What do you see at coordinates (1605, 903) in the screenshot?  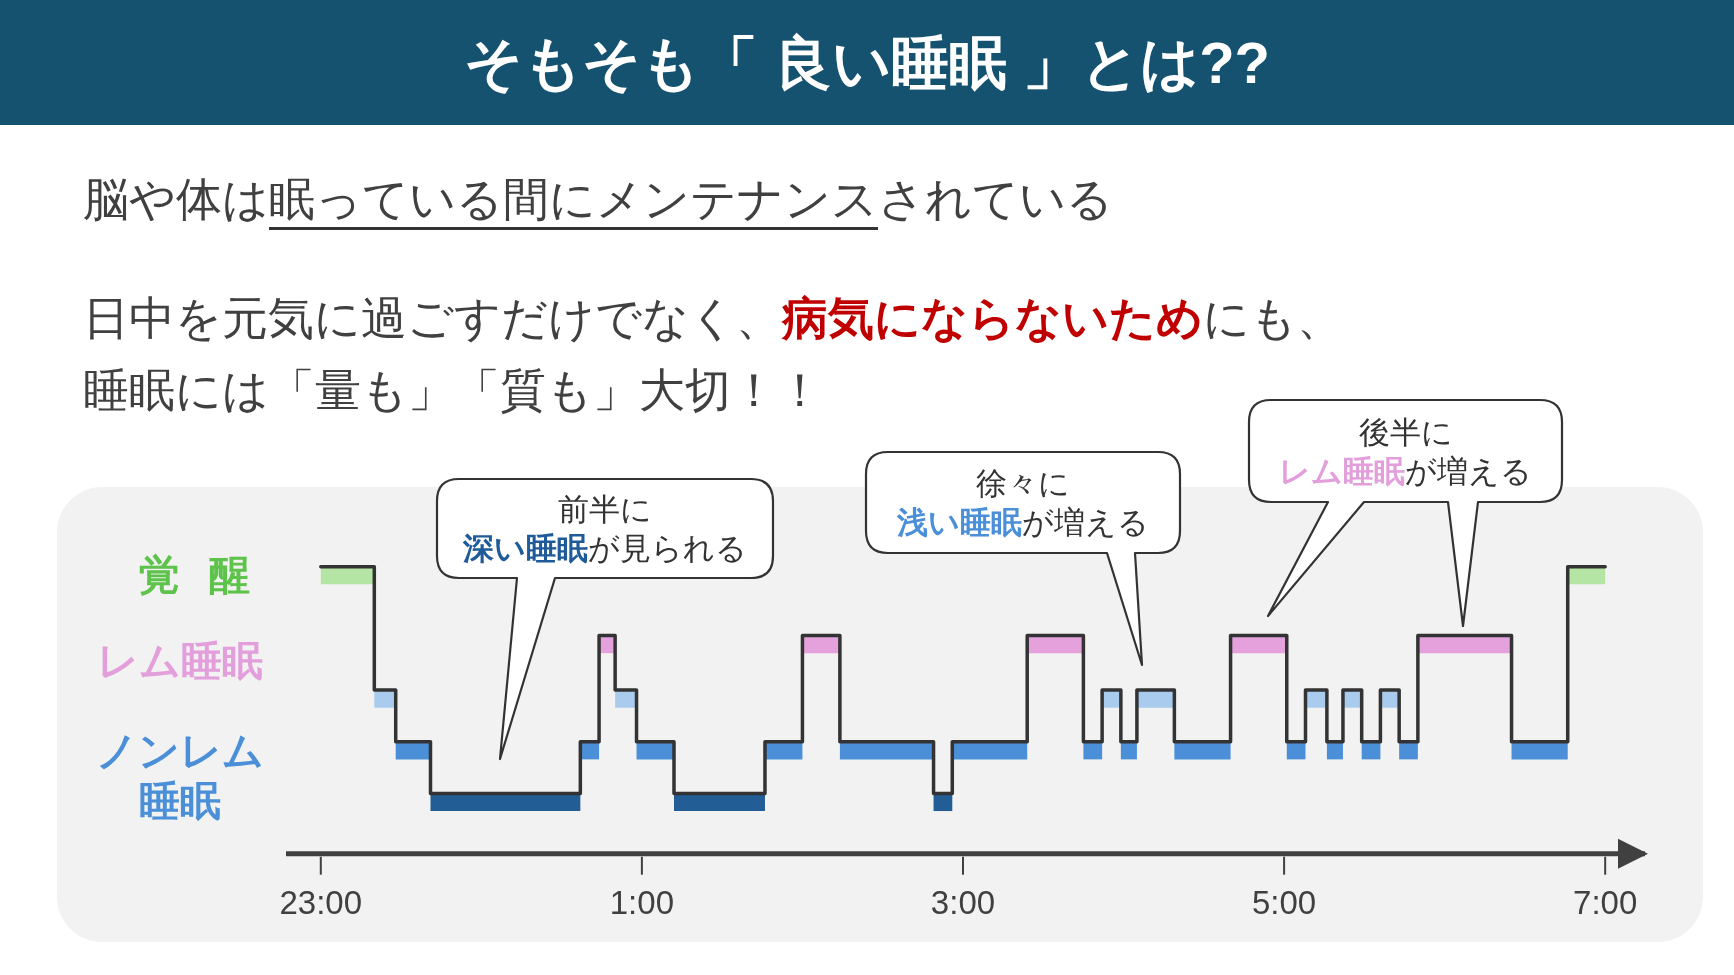 I see `x-tick-label: 7:00` at bounding box center [1605, 903].